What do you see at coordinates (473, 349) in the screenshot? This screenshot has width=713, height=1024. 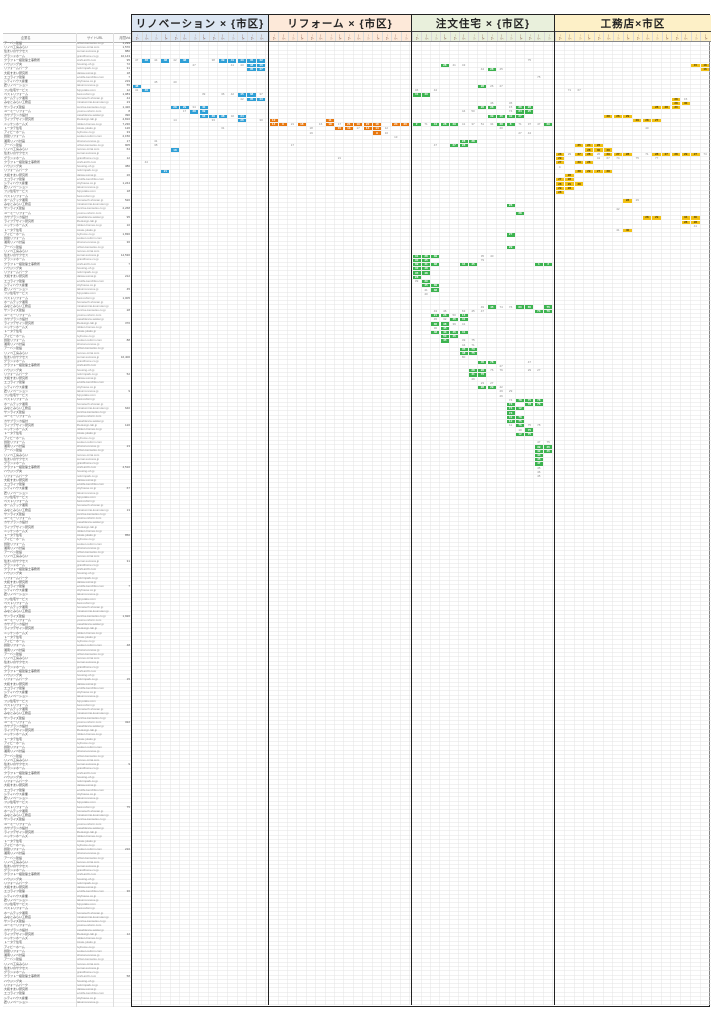 I see `rank-cell-filled: 73` at bounding box center [473, 349].